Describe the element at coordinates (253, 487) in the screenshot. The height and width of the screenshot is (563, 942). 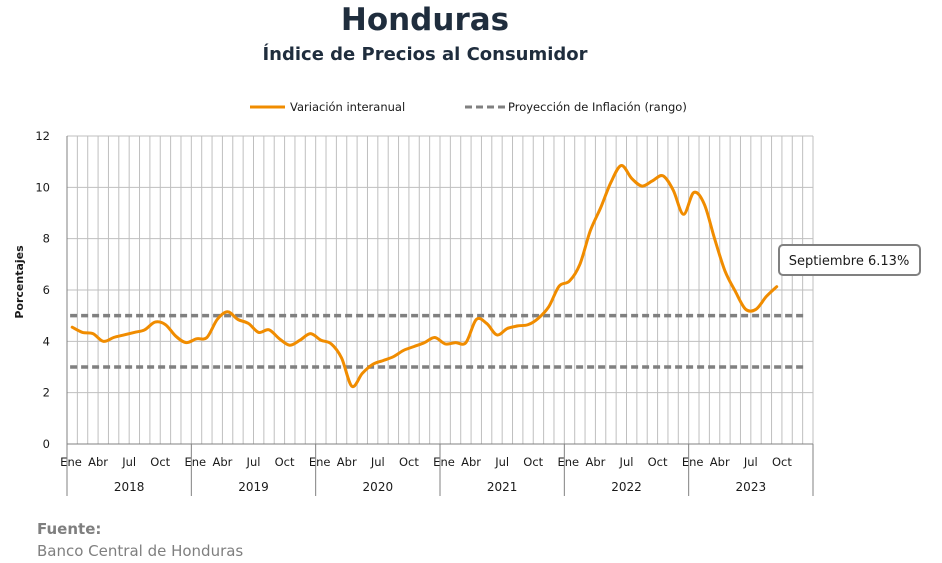
I see `year-label: 2019` at that location.